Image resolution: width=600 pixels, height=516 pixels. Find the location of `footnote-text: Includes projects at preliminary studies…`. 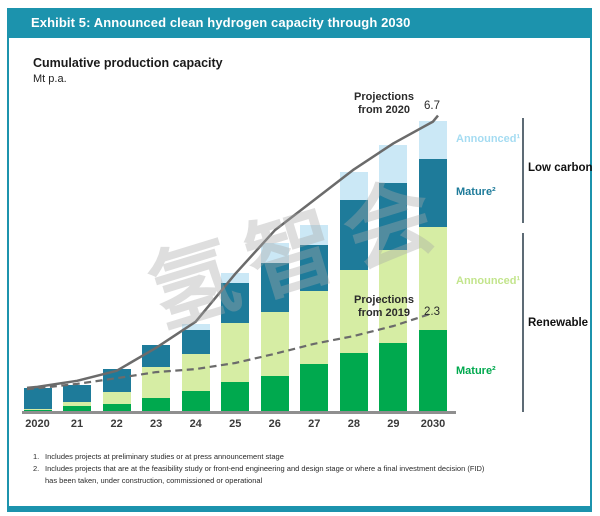

footnote-text: Includes projects at preliminary studies… is located at coordinates (164, 456).